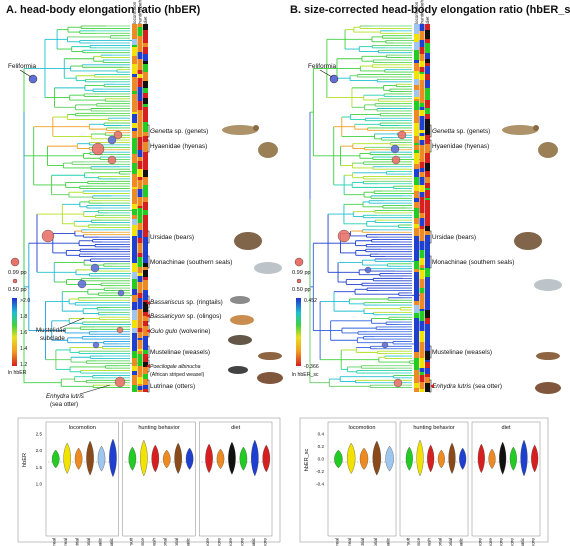  What do you see at coordinates (175, 367) in the screenshot?
I see `clade-label: Poecilogale albinucha` at bounding box center [175, 367].